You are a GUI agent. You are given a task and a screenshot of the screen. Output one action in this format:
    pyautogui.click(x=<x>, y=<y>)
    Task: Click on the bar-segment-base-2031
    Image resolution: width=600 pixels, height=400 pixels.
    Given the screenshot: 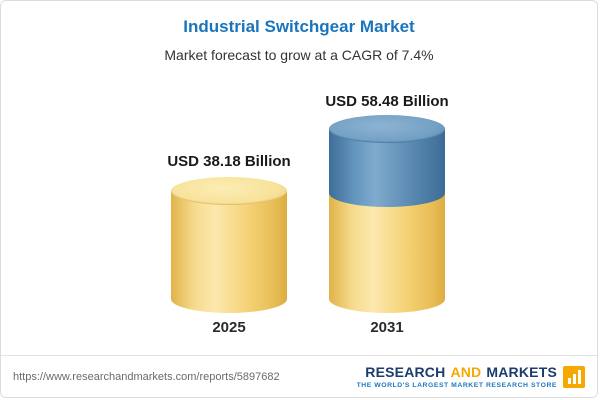 What is the action you would take?
    pyautogui.click(x=387, y=253)
    